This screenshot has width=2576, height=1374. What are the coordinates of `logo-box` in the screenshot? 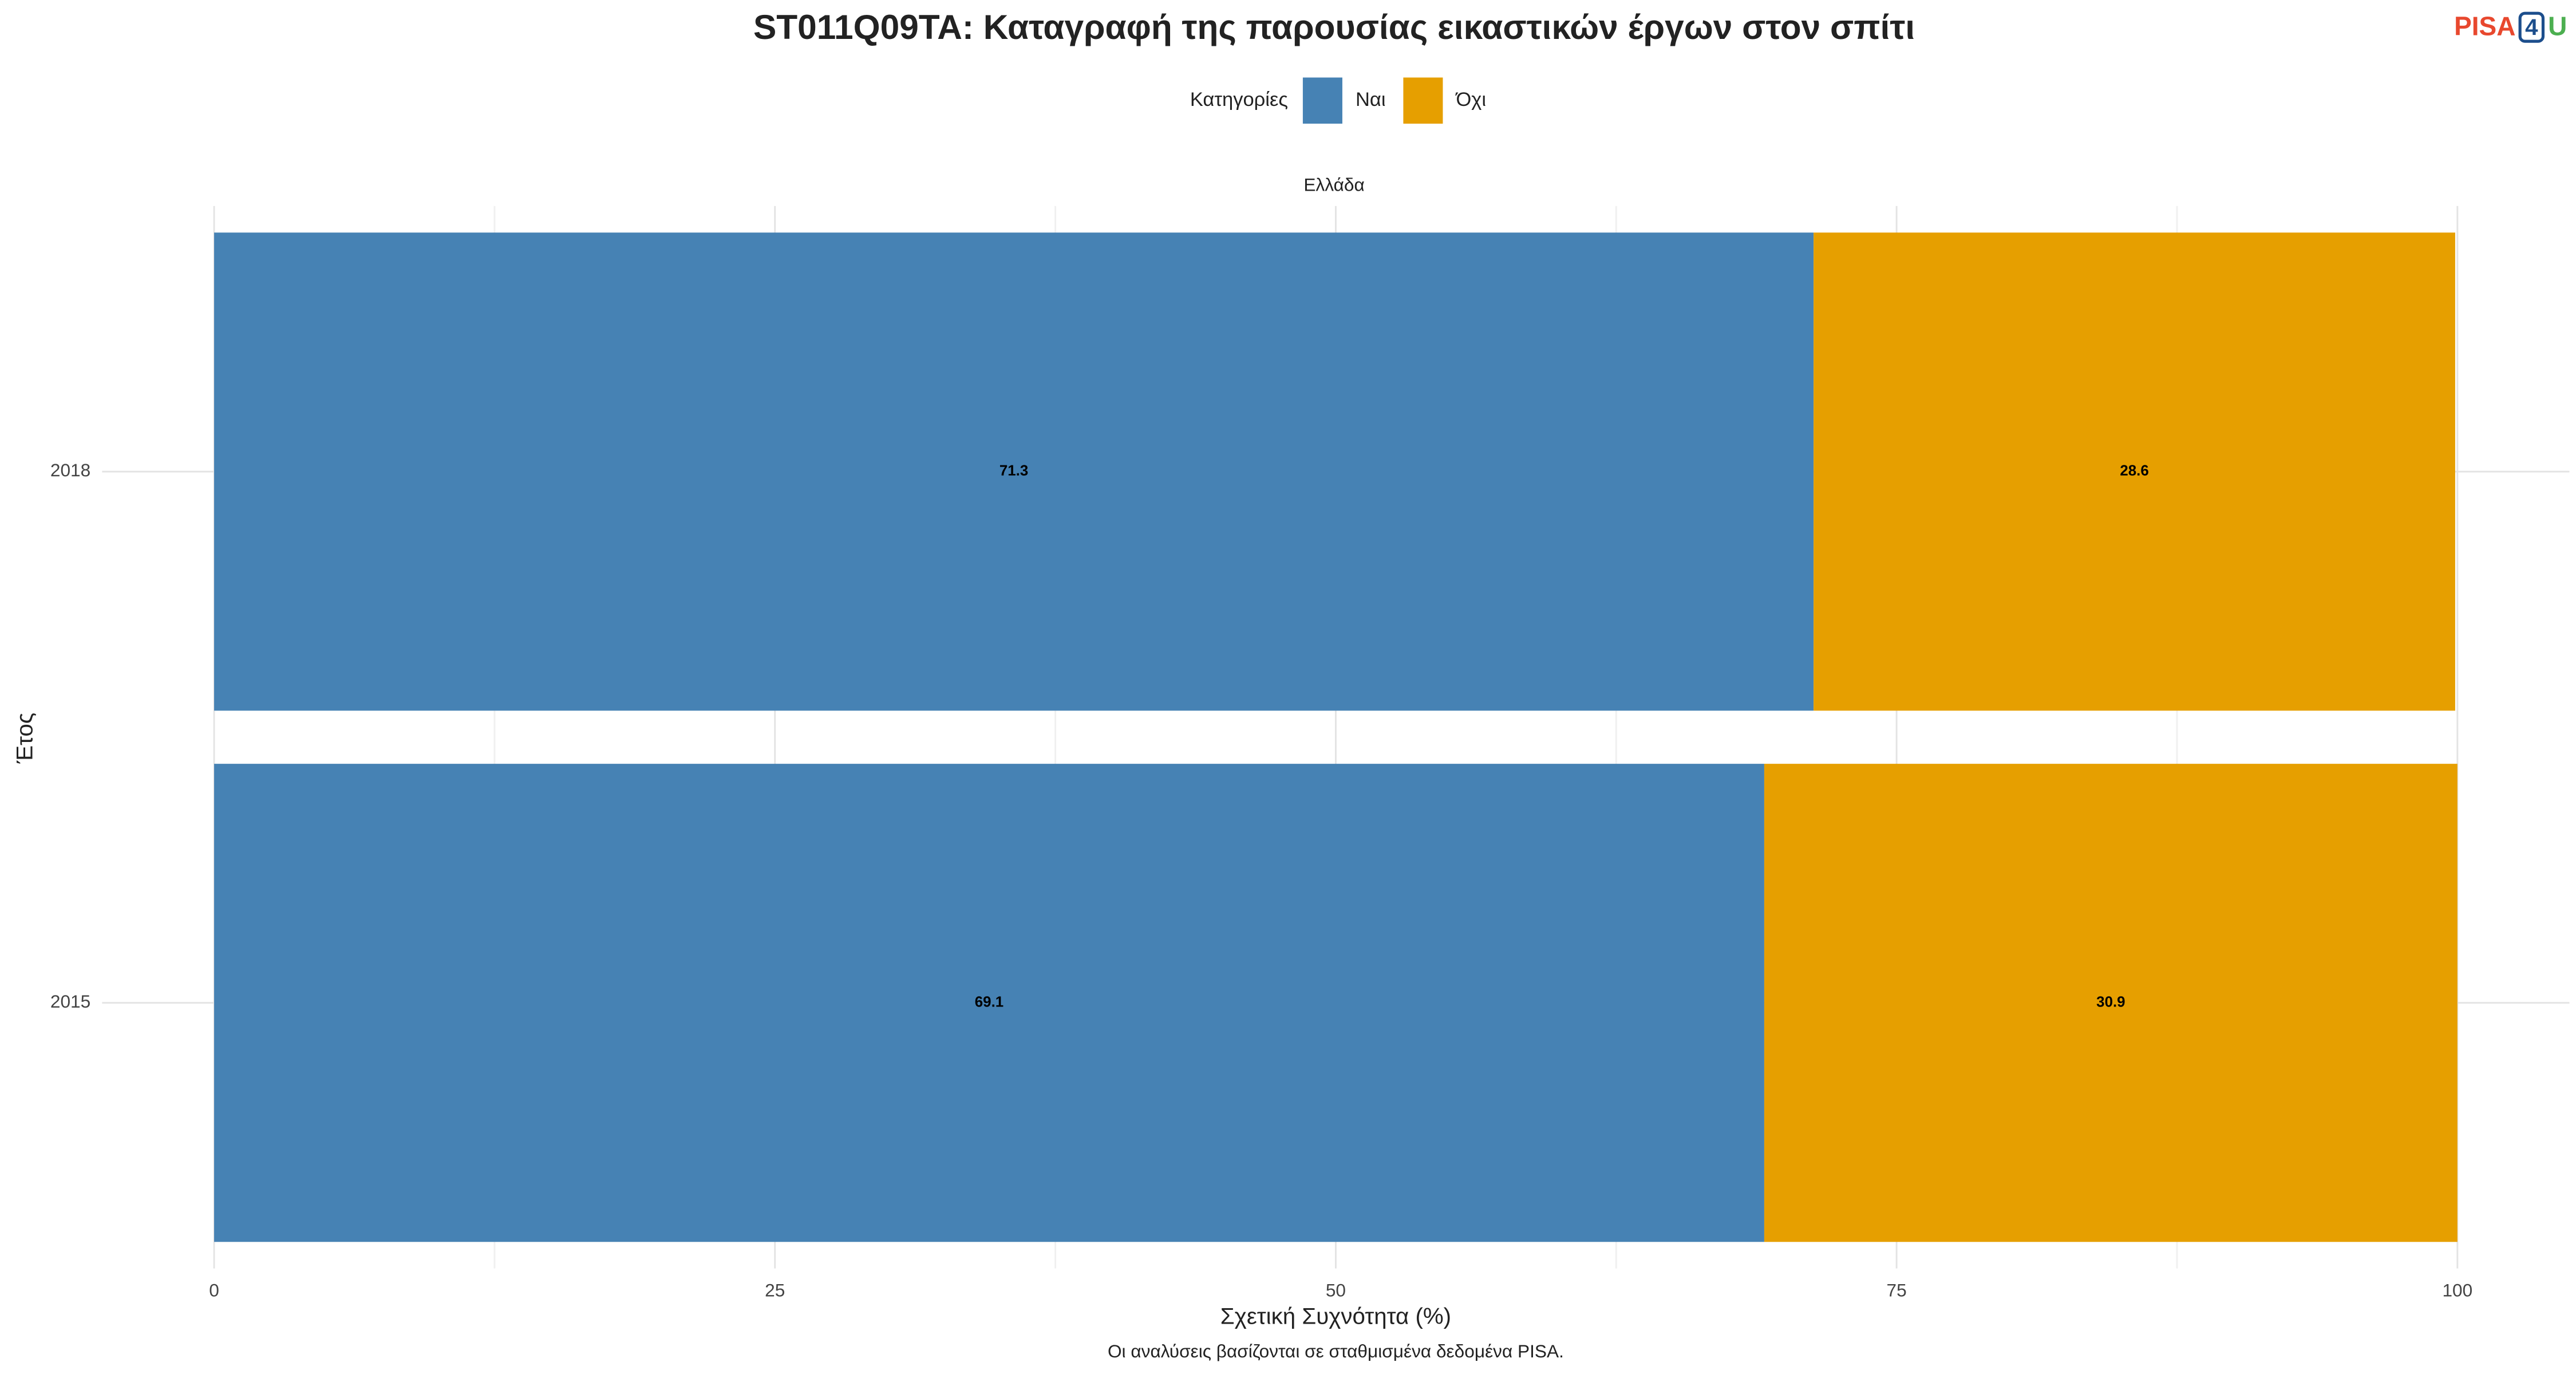 It's located at (2531, 27).